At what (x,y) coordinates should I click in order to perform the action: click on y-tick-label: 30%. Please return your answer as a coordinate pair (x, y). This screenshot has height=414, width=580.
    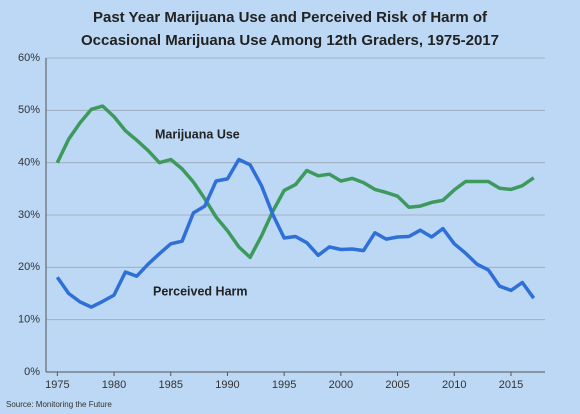
    Looking at the image, I should click on (29, 215).